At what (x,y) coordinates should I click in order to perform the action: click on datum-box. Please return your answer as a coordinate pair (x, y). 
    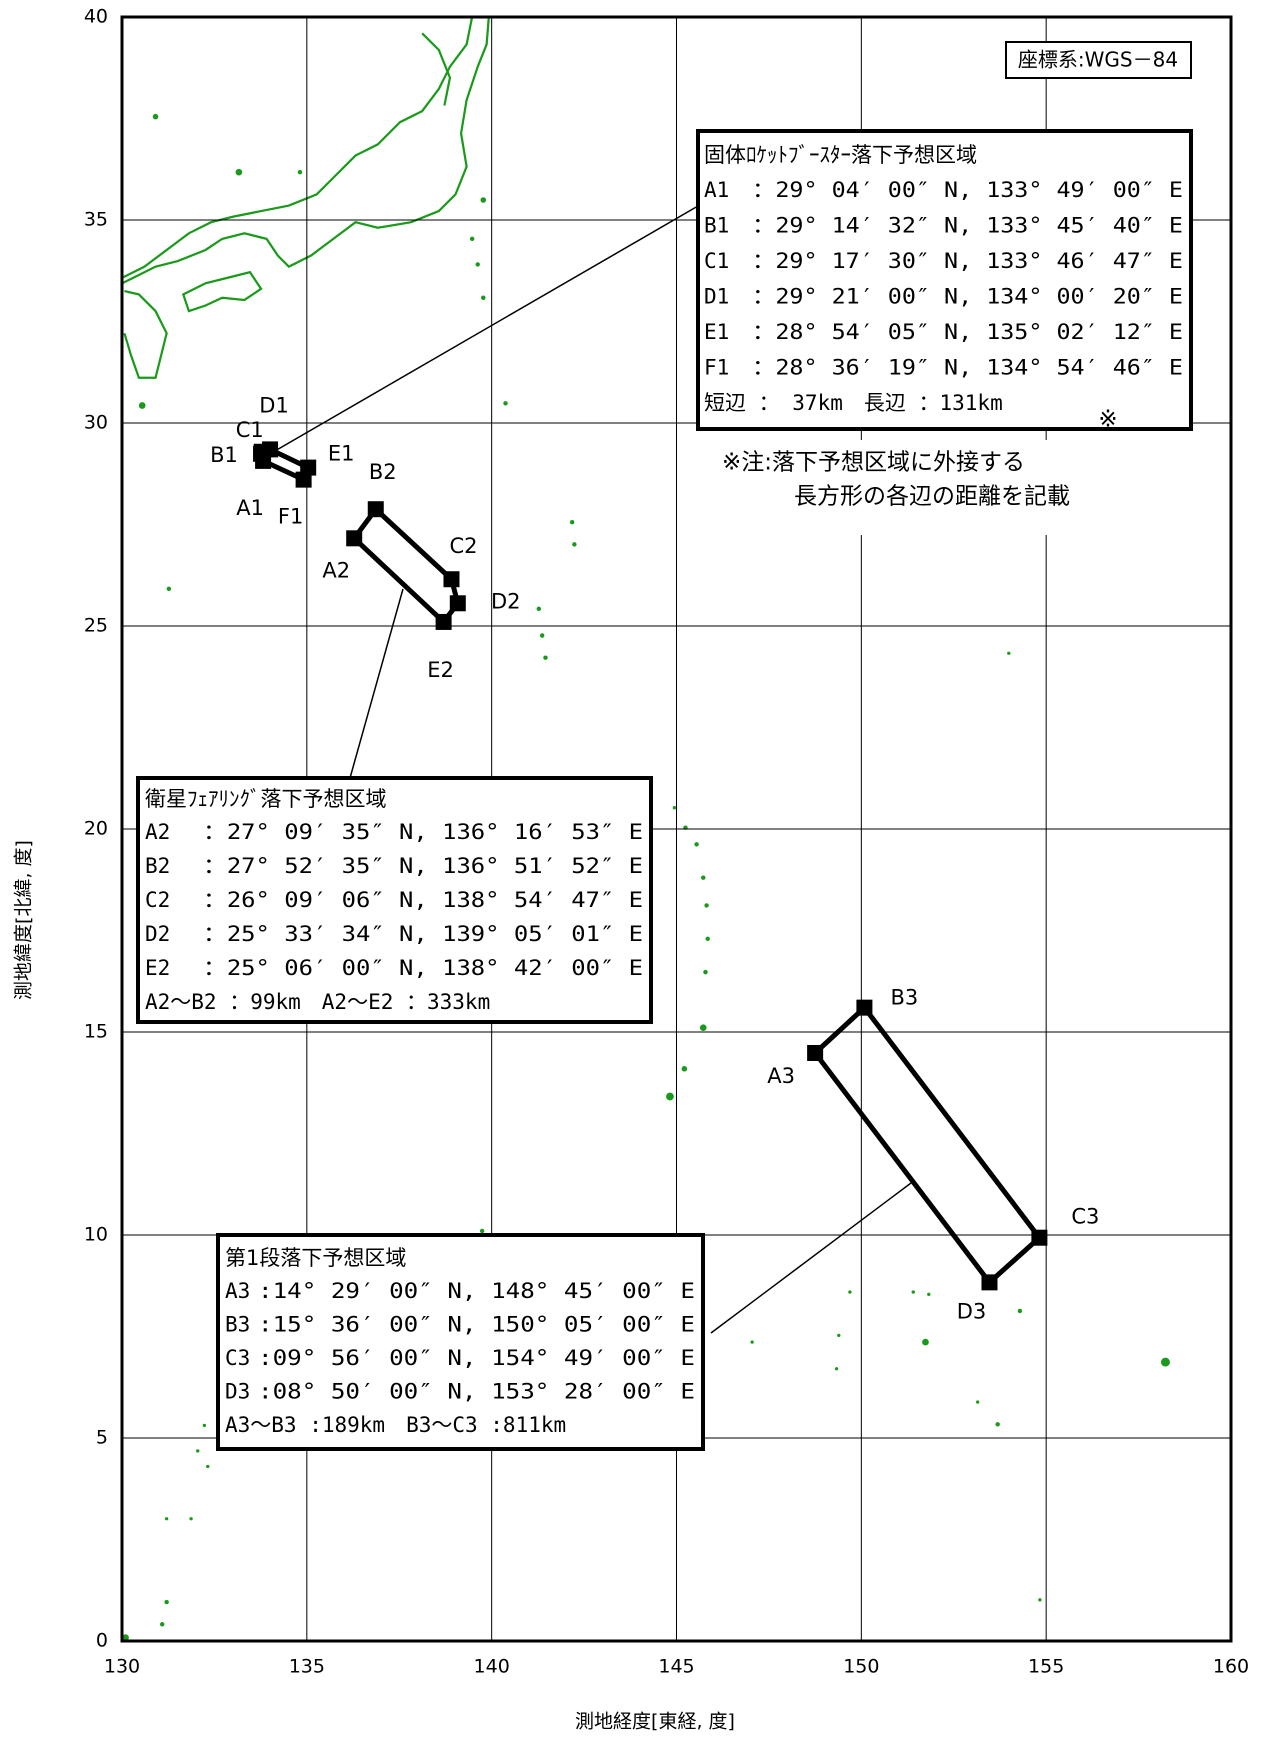
    Looking at the image, I should click on (1098, 60).